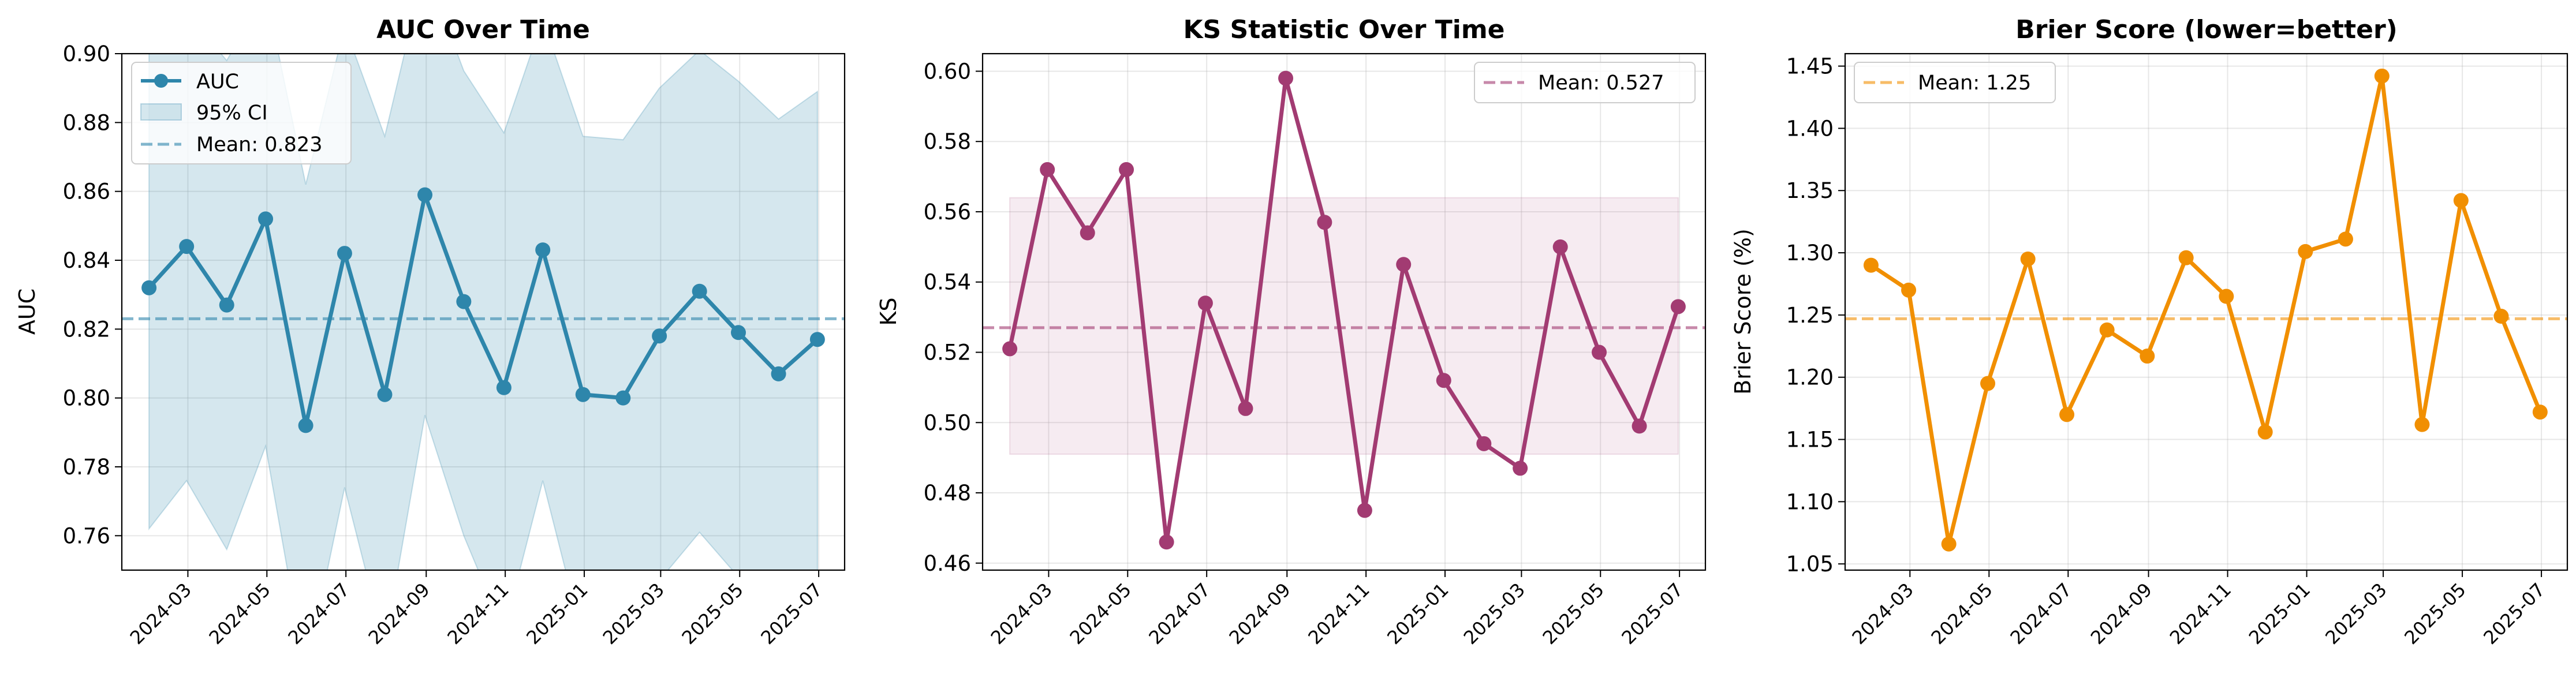 The height and width of the screenshot is (674, 2576). Describe the element at coordinates (86, 54) in the screenshot. I see `auc-y-tick-label-7: 0.90` at that location.